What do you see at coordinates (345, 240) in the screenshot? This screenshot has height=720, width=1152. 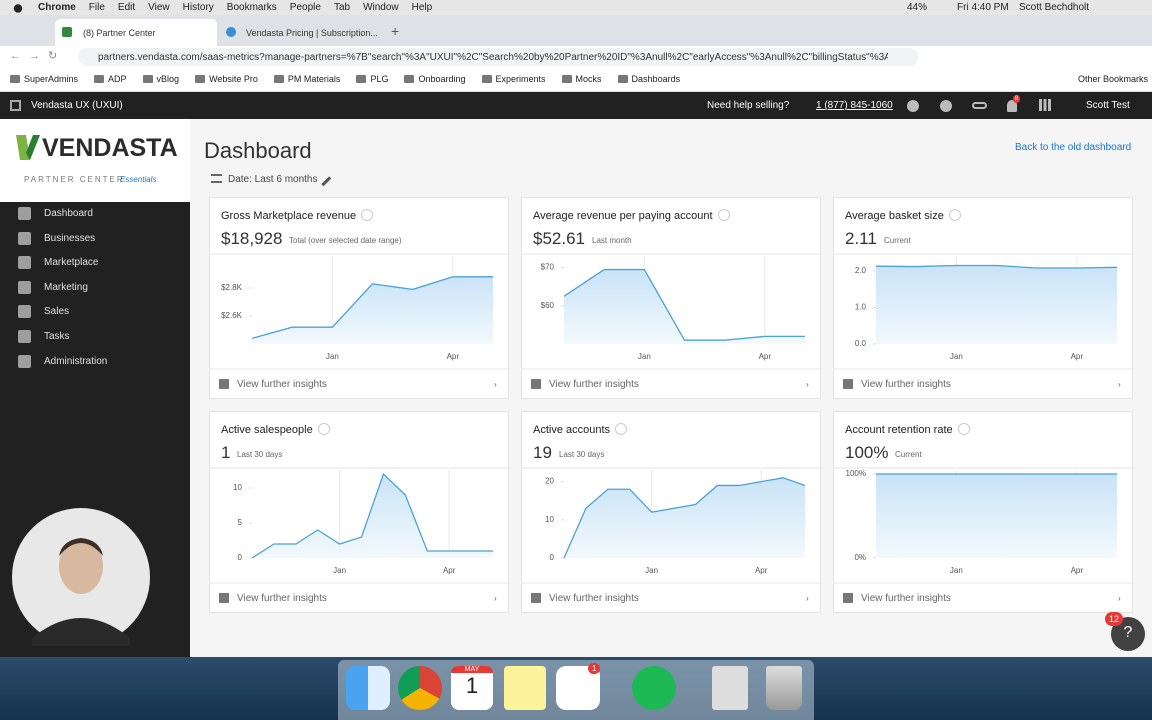 I see `card-note: Total (over selected date range)` at bounding box center [345, 240].